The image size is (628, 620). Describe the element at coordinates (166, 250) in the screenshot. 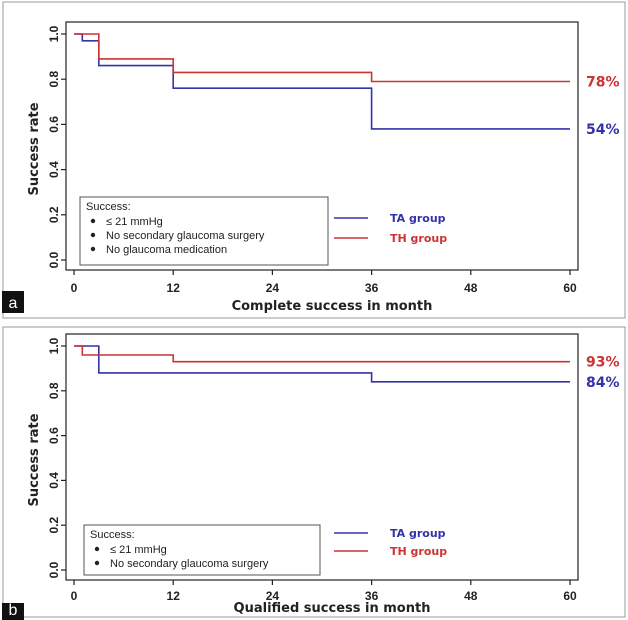

I see `criteria-item: No glaucoma medication` at that location.